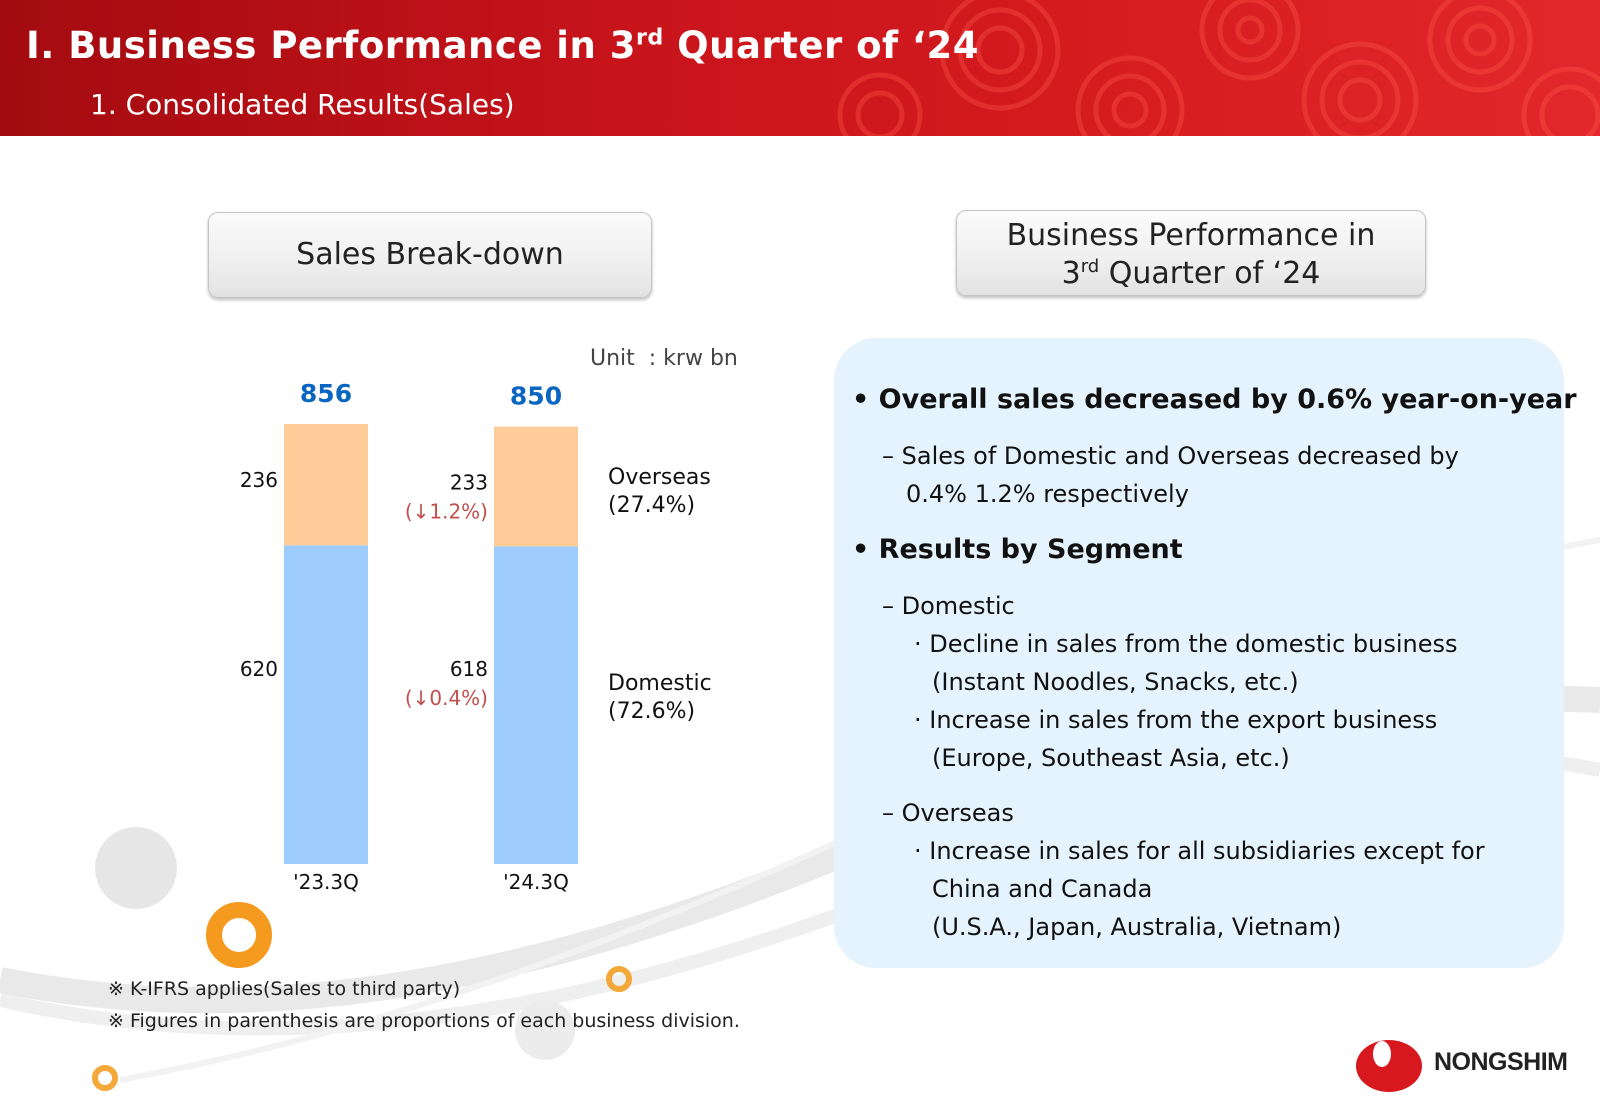 The width and height of the screenshot is (1600, 1108). Describe the element at coordinates (664, 358) in the screenshot. I see `unit-label: Unit : krw bn` at that location.